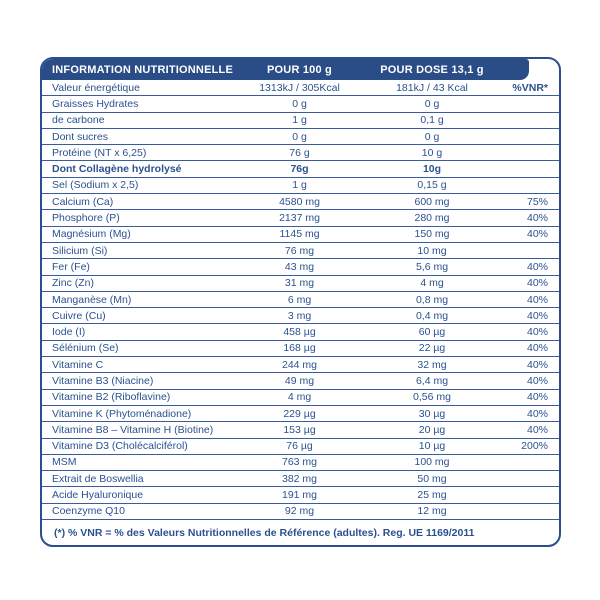  I want to click on value-per-100g: 244 mg, so click(299, 364).